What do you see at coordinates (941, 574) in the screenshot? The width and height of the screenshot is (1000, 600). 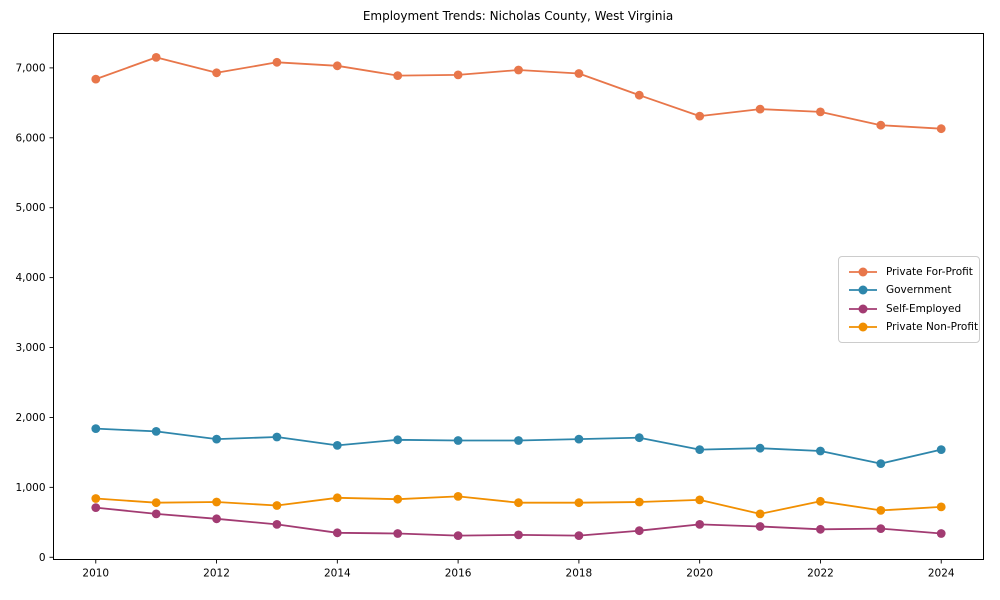 I see `x-tick-label: 2024` at bounding box center [941, 574].